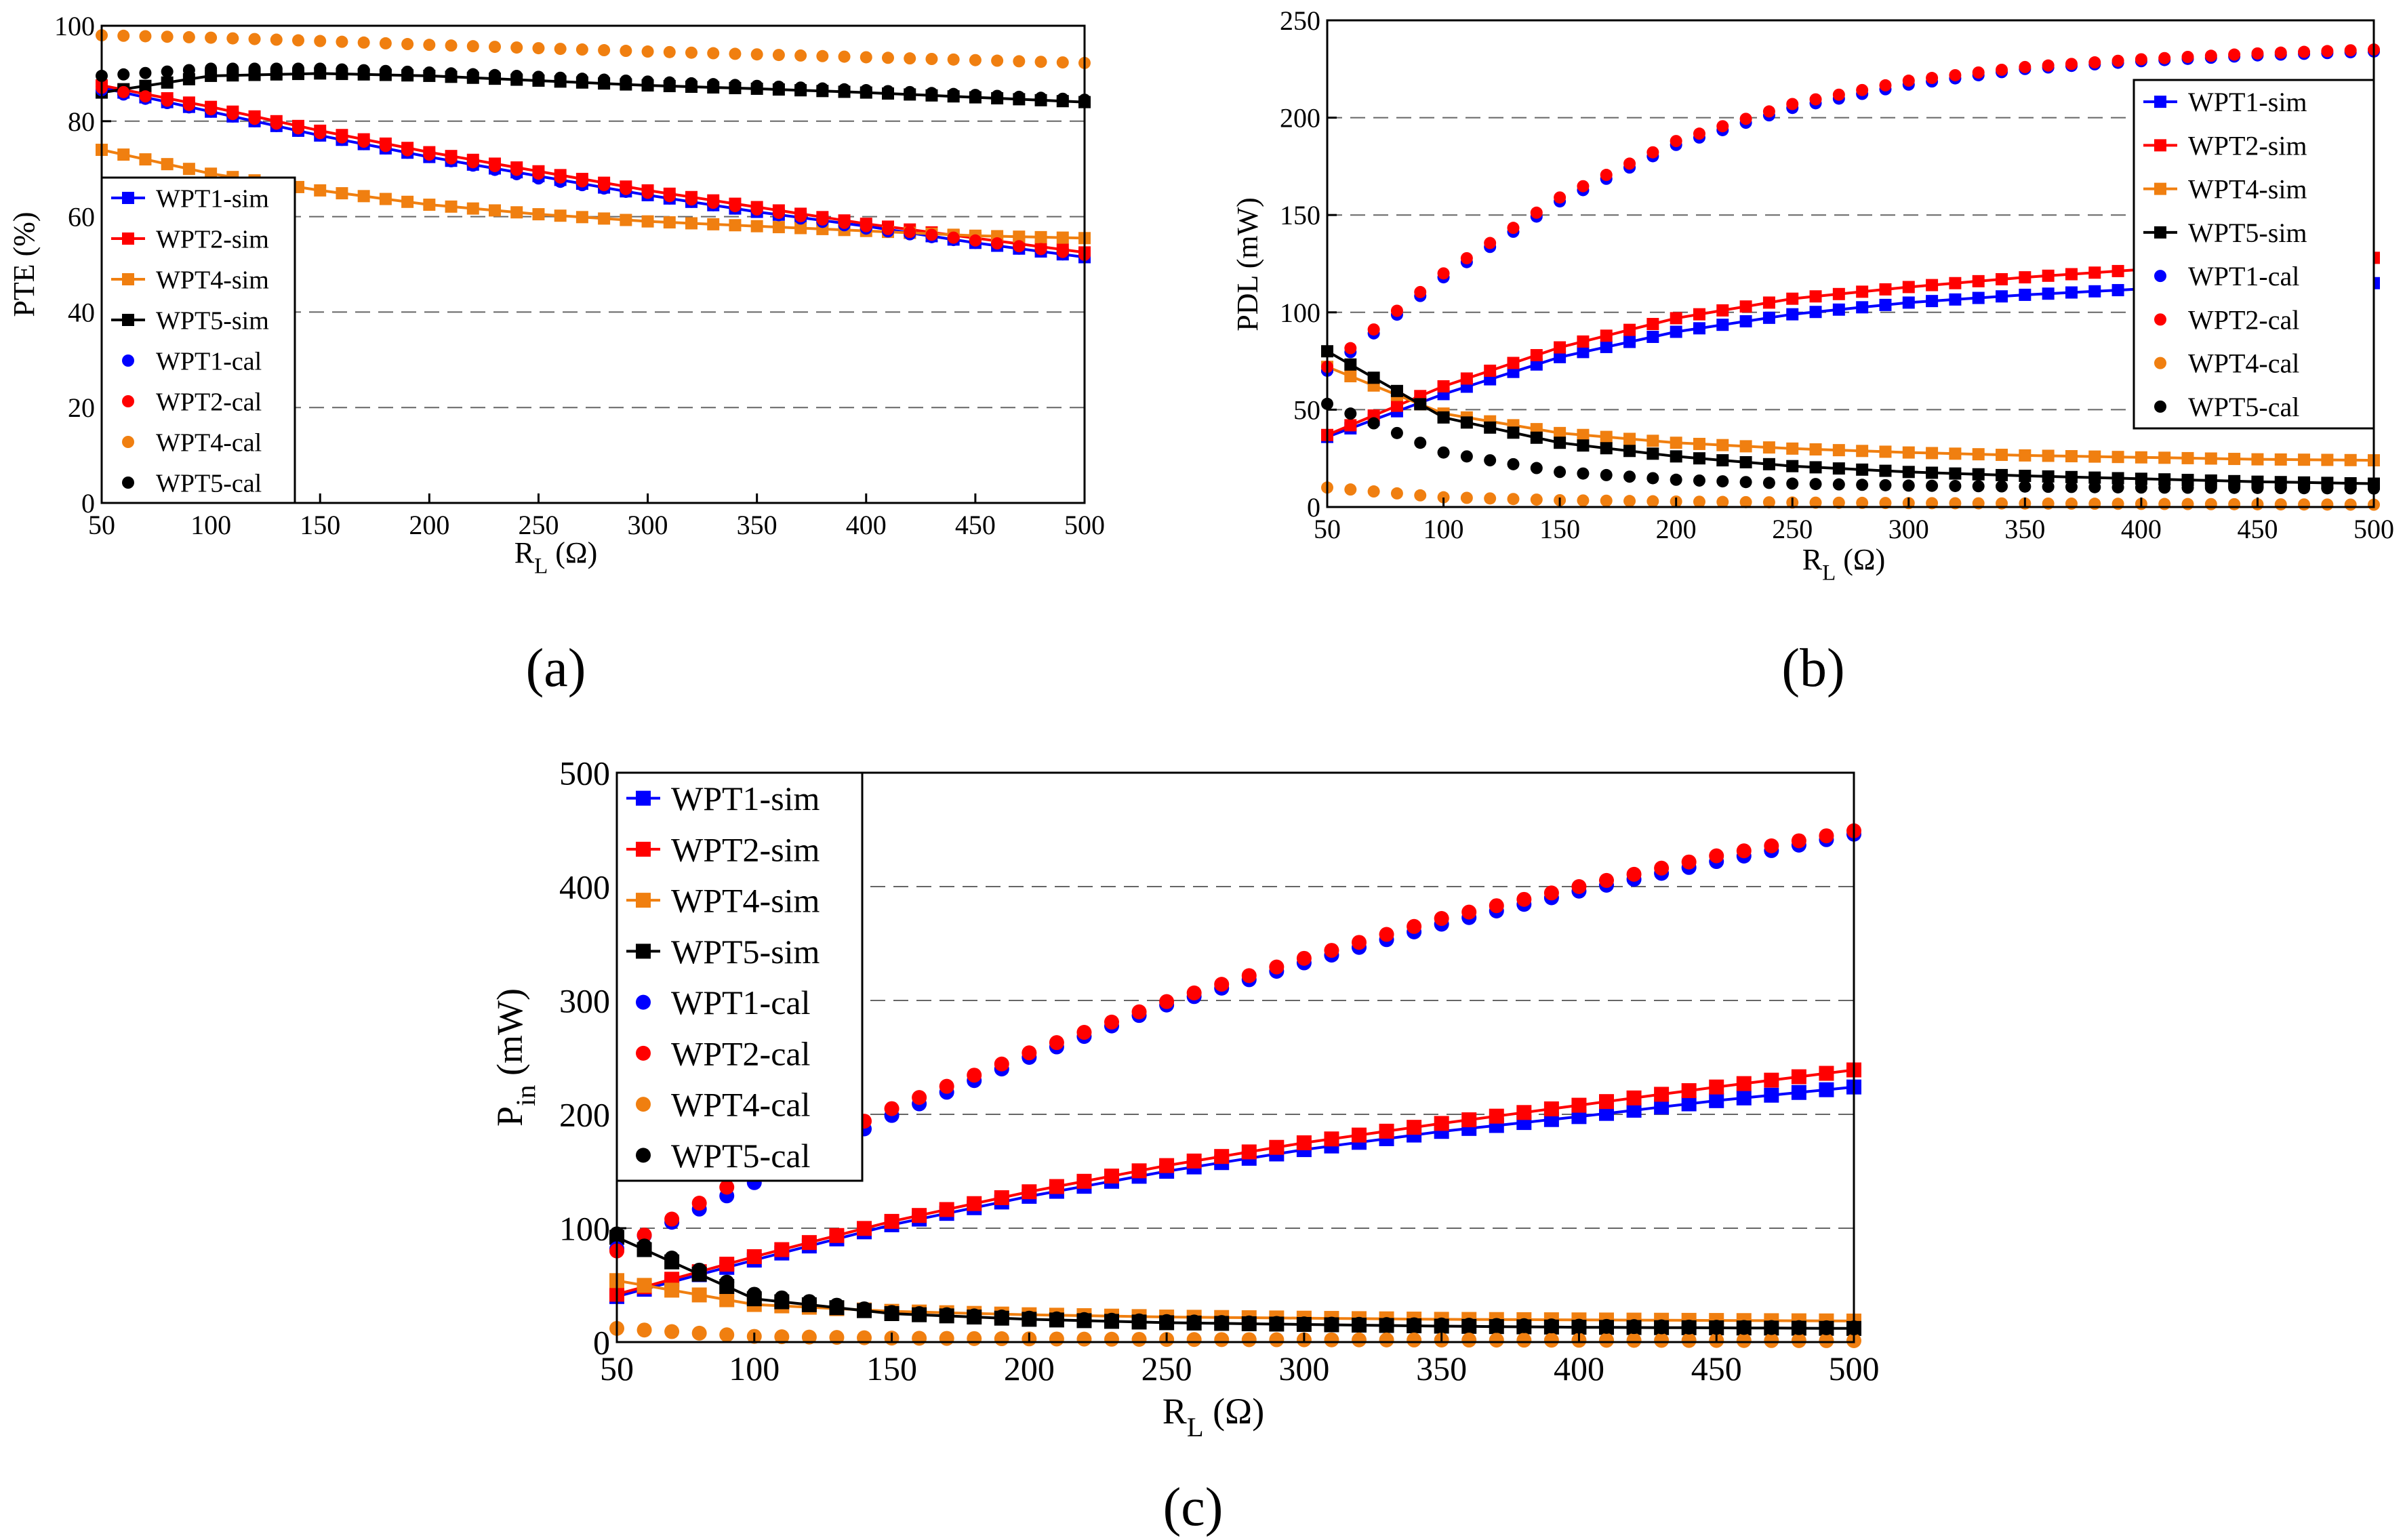 The height and width of the screenshot is (1540, 2405). Describe the element at coordinates (74, 26) in the screenshot. I see `y-tick-label: 100` at that location.